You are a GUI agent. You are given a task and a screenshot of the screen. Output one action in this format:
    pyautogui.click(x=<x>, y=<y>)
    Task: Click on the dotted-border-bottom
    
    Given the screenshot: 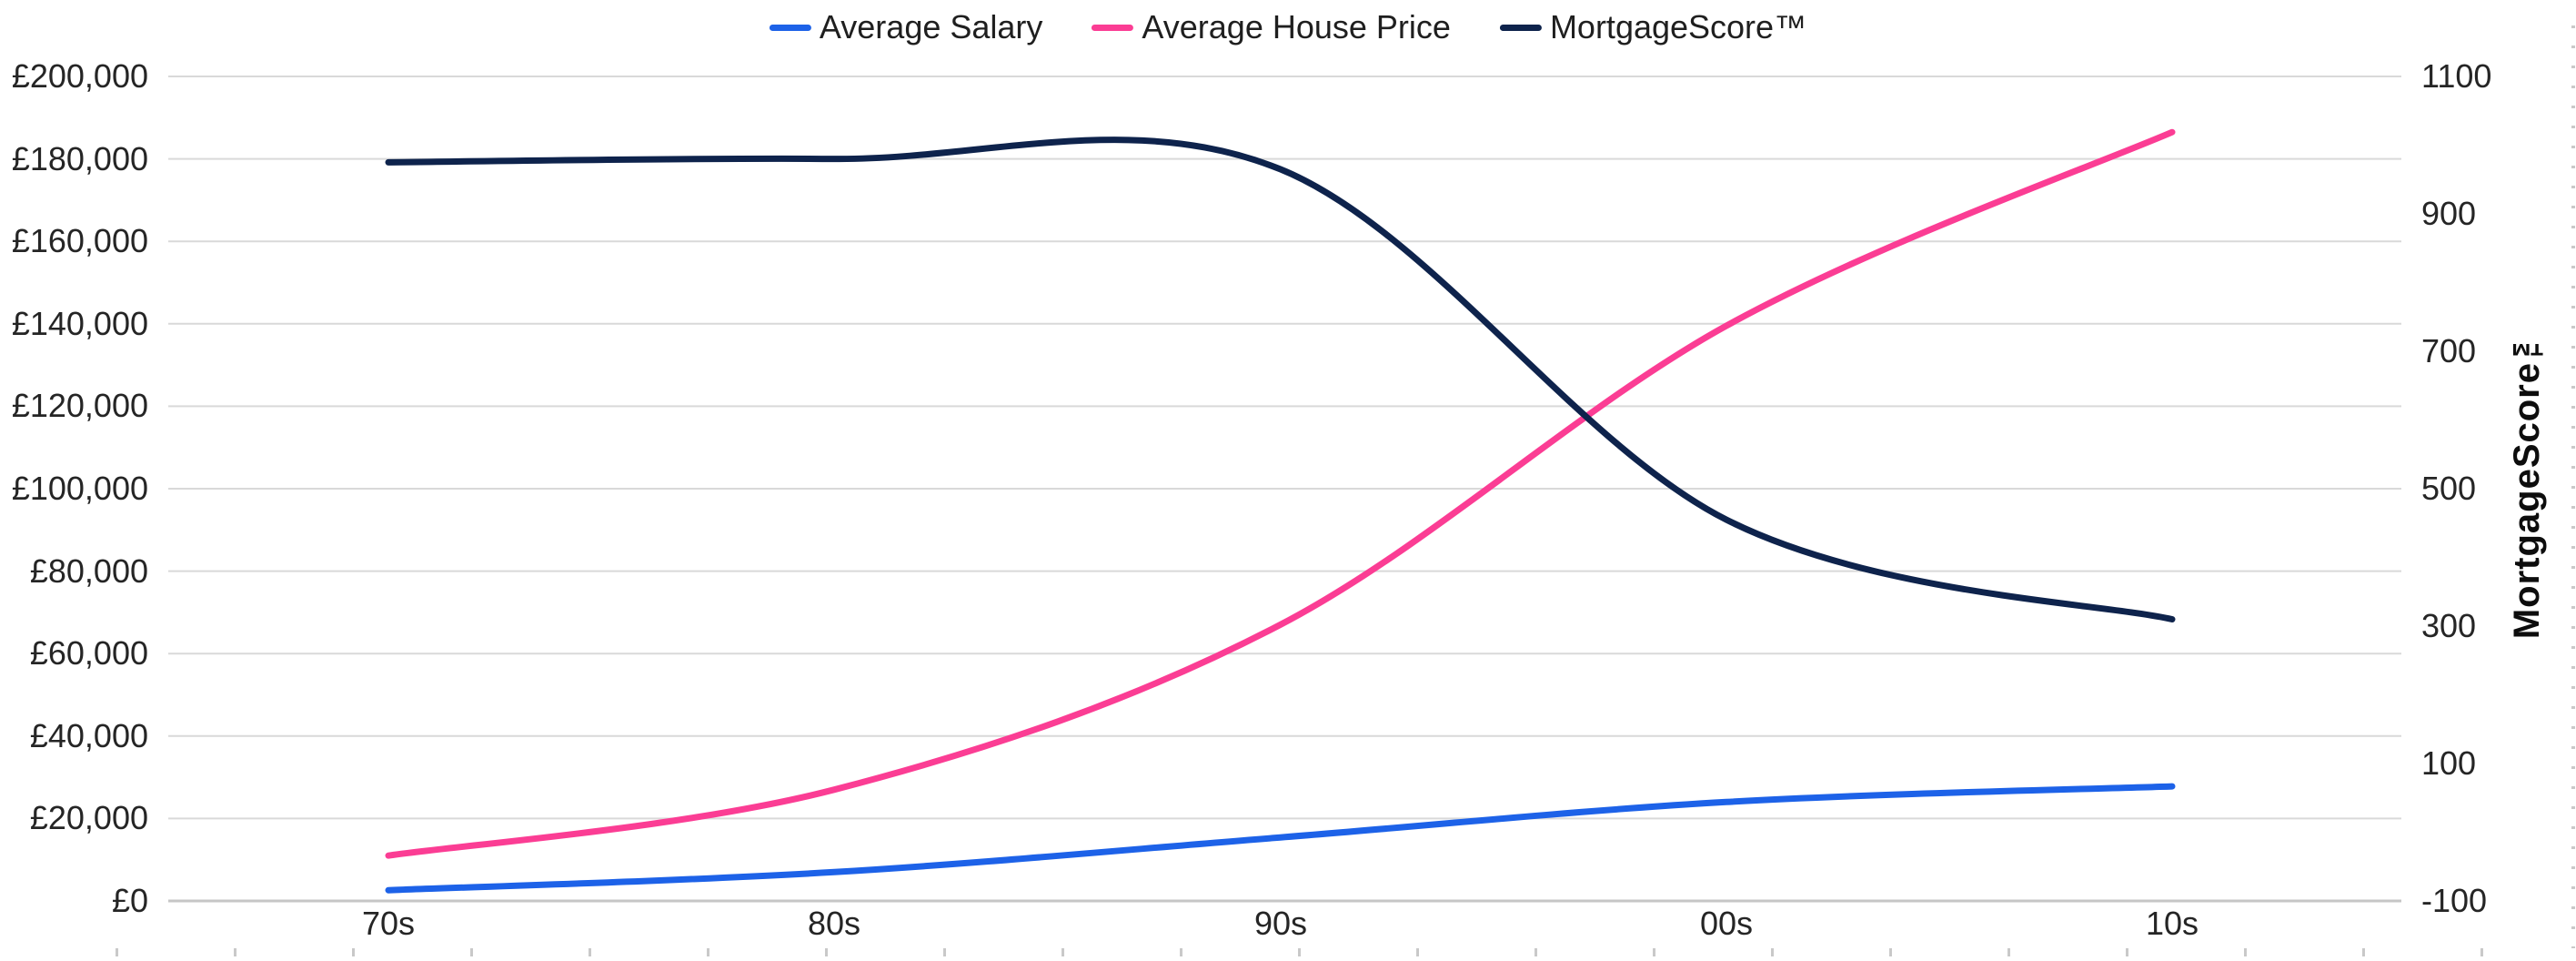 What is the action you would take?
    pyautogui.click(x=1303, y=952)
    